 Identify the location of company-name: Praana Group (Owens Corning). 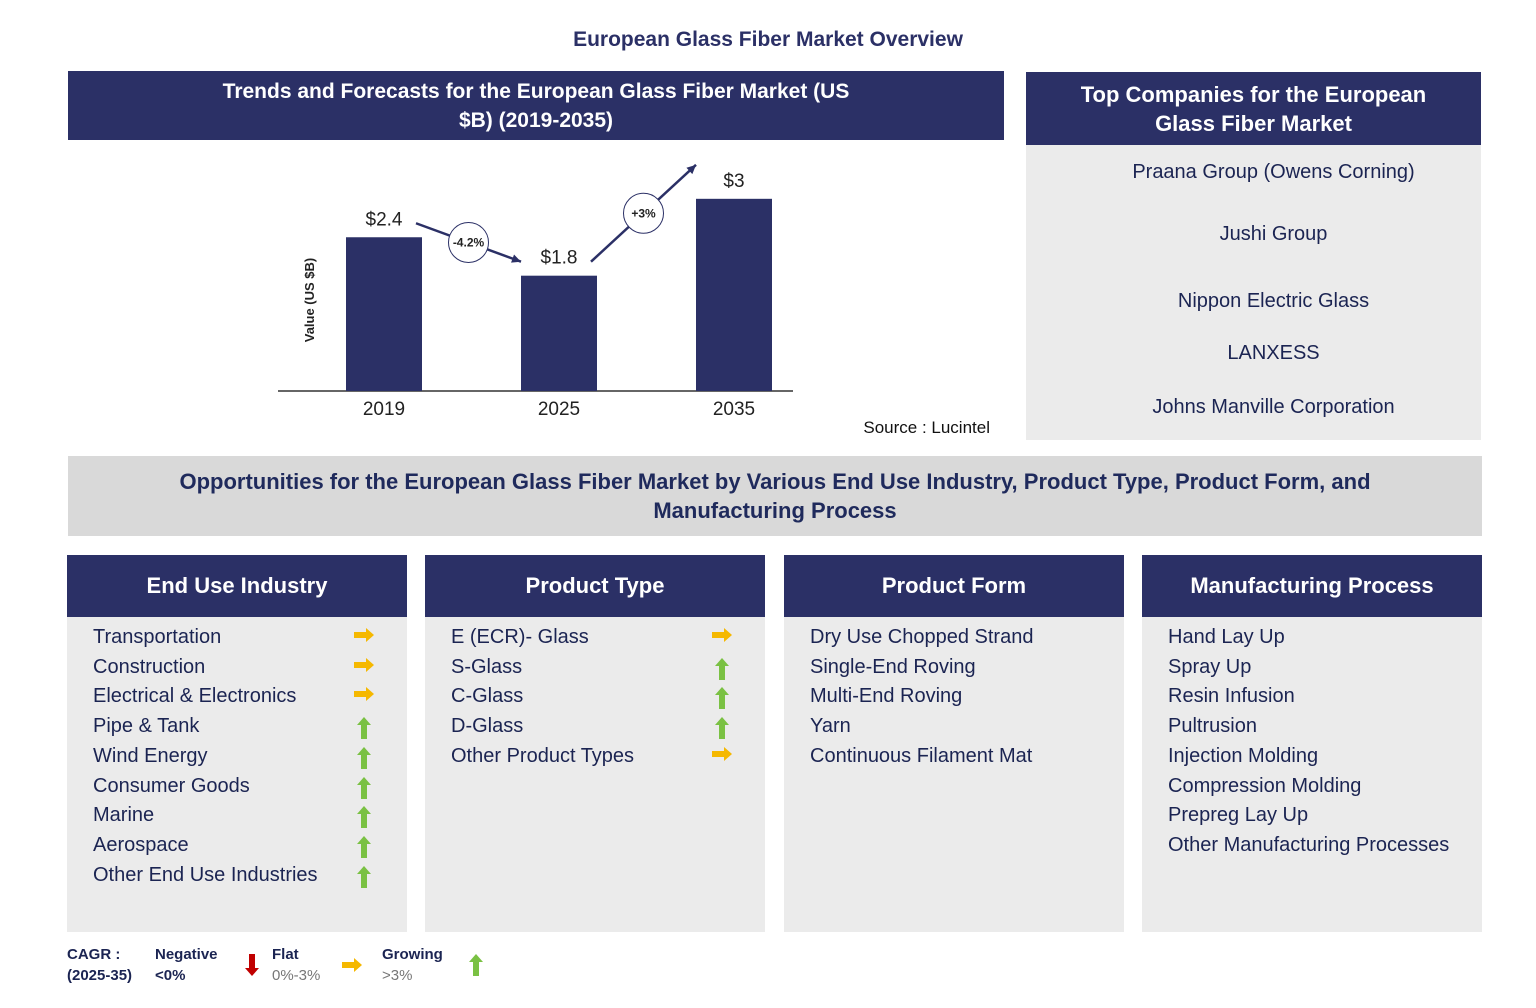
(1273, 172).